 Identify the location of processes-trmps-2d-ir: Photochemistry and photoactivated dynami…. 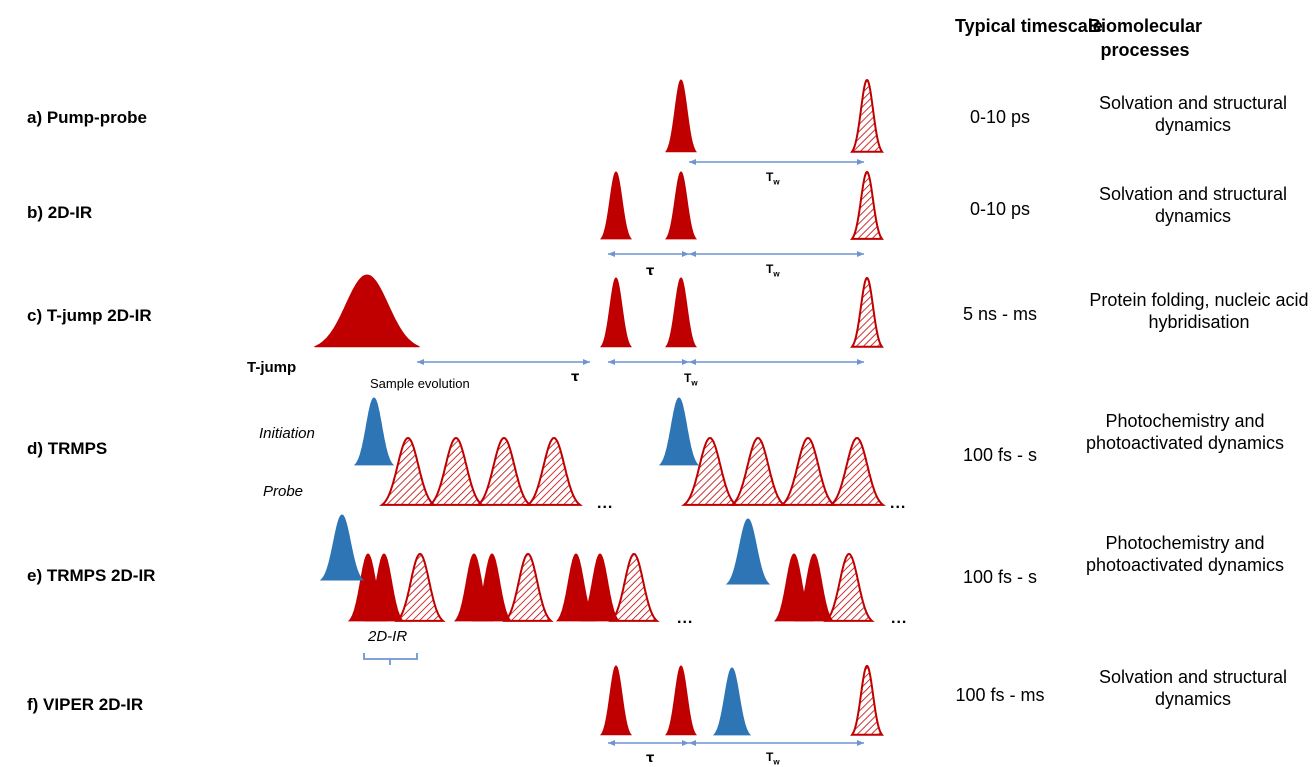
(1185, 554).